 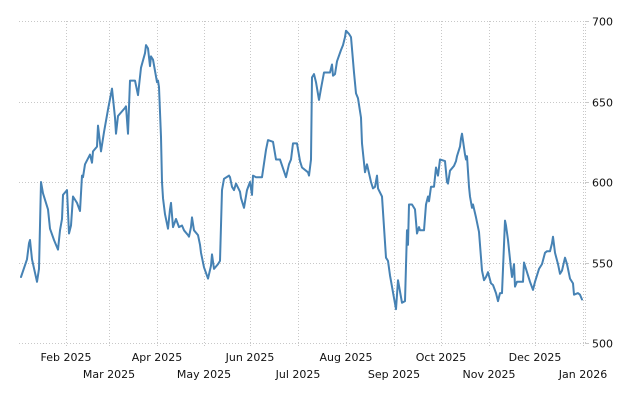 What do you see at coordinates (602, 264) in the screenshot?
I see `y-tick-label: 550` at bounding box center [602, 264].